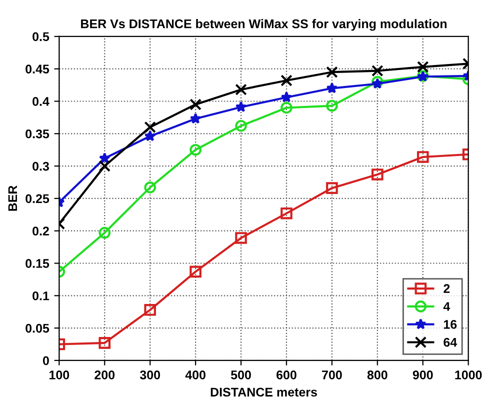 The image size is (493, 405). Describe the element at coordinates (38, 69) in the screenshot. I see `y-tick-label: 0.45` at that location.